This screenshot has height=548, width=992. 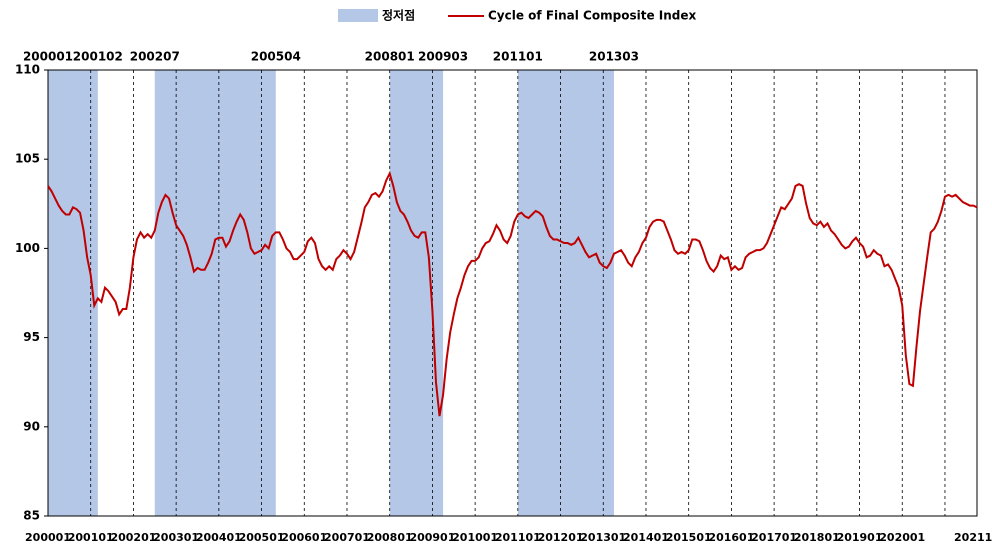 I want to click on x-tick-label: 202001, so click(x=902, y=537).